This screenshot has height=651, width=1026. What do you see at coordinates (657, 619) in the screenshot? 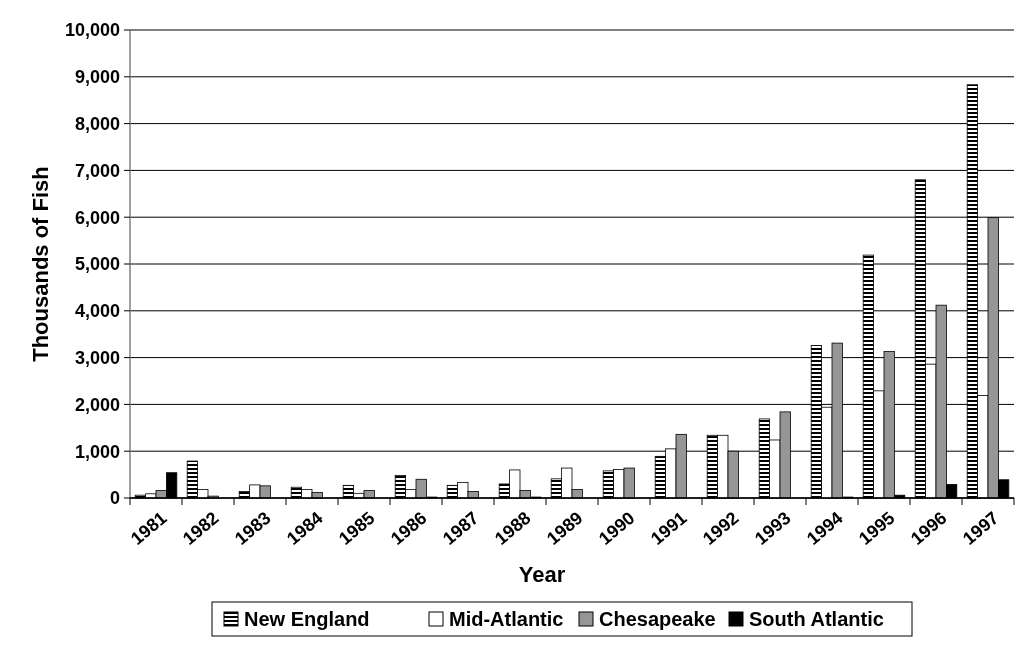
I see `legend-label: Chesapeake` at bounding box center [657, 619].